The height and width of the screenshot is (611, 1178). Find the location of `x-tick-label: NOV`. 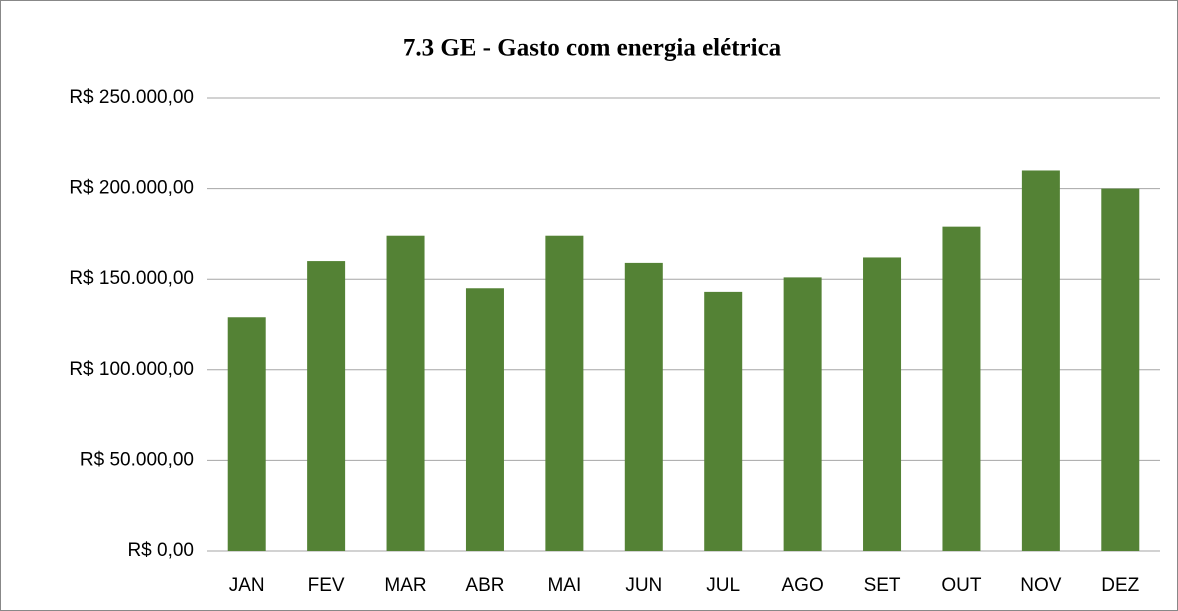

x-tick-label: NOV is located at coordinates (1041, 585).